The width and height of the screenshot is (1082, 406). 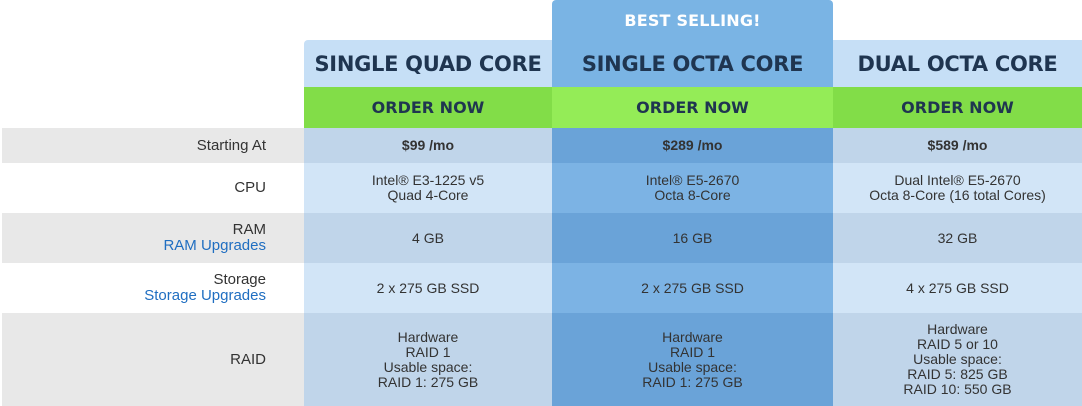 I want to click on plan-title-single-quad: SINGLE QUAD CORE, so click(x=428, y=63).